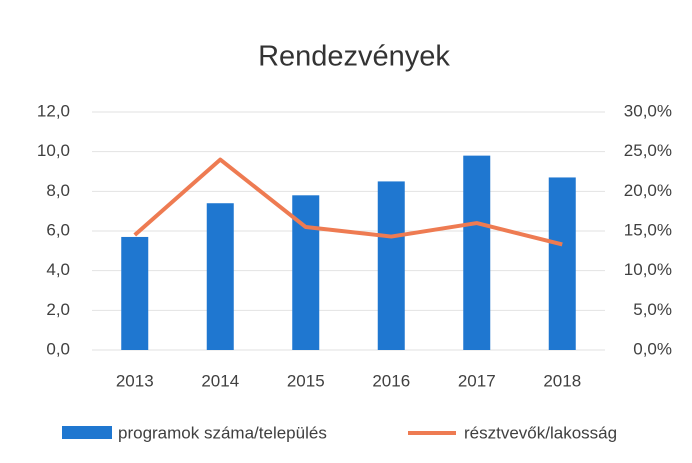 The width and height of the screenshot is (692, 463). Describe the element at coordinates (53, 110) in the screenshot. I see `y-tick-label: 12,0` at that location.